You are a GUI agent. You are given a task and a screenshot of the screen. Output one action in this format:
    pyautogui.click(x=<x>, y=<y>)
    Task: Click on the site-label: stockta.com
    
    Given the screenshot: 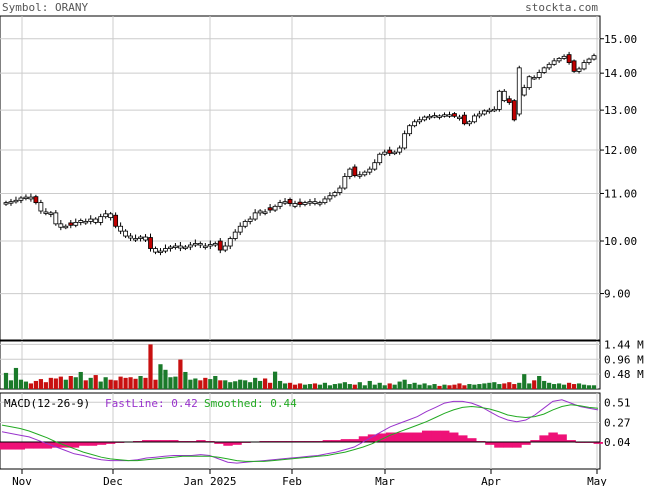 What is the action you would take?
    pyautogui.click(x=561, y=7)
    